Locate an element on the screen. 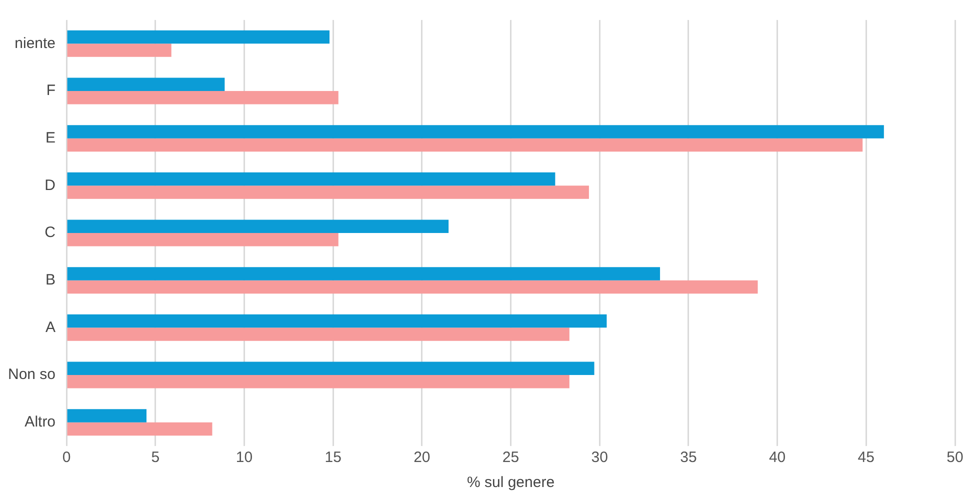 The height and width of the screenshot is (498, 970). x-tick-label: 15 is located at coordinates (333, 457).